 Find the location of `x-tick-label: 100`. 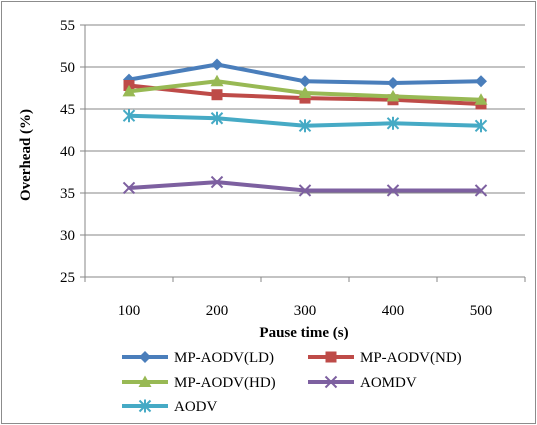

x-tick-label: 100 is located at coordinates (129, 311).